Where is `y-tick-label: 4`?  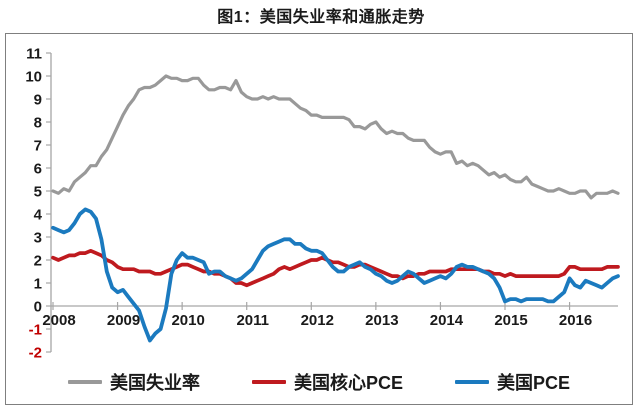 y-tick-label: 4 is located at coordinates (38, 215).